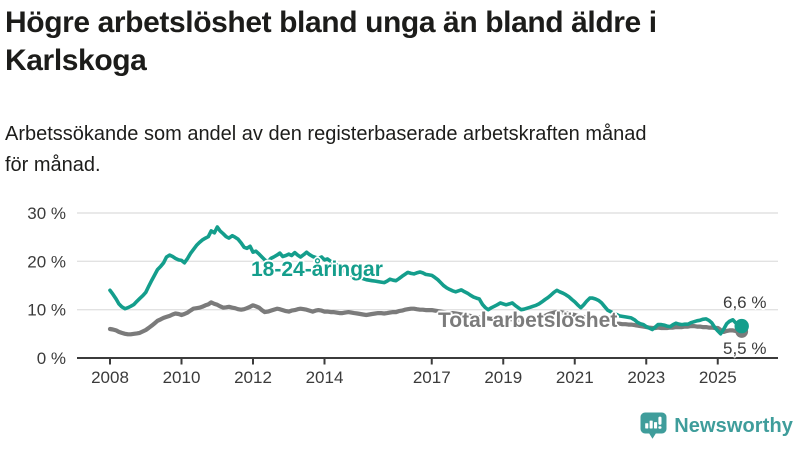  What do you see at coordinates (51, 358) in the screenshot?
I see `y-tick-label: 0 %` at bounding box center [51, 358].